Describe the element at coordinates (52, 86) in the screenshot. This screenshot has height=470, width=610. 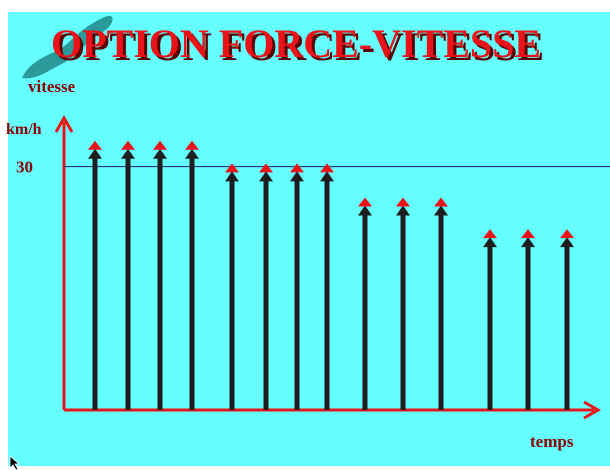
I see `y-axis-label: vitesse` at that location.